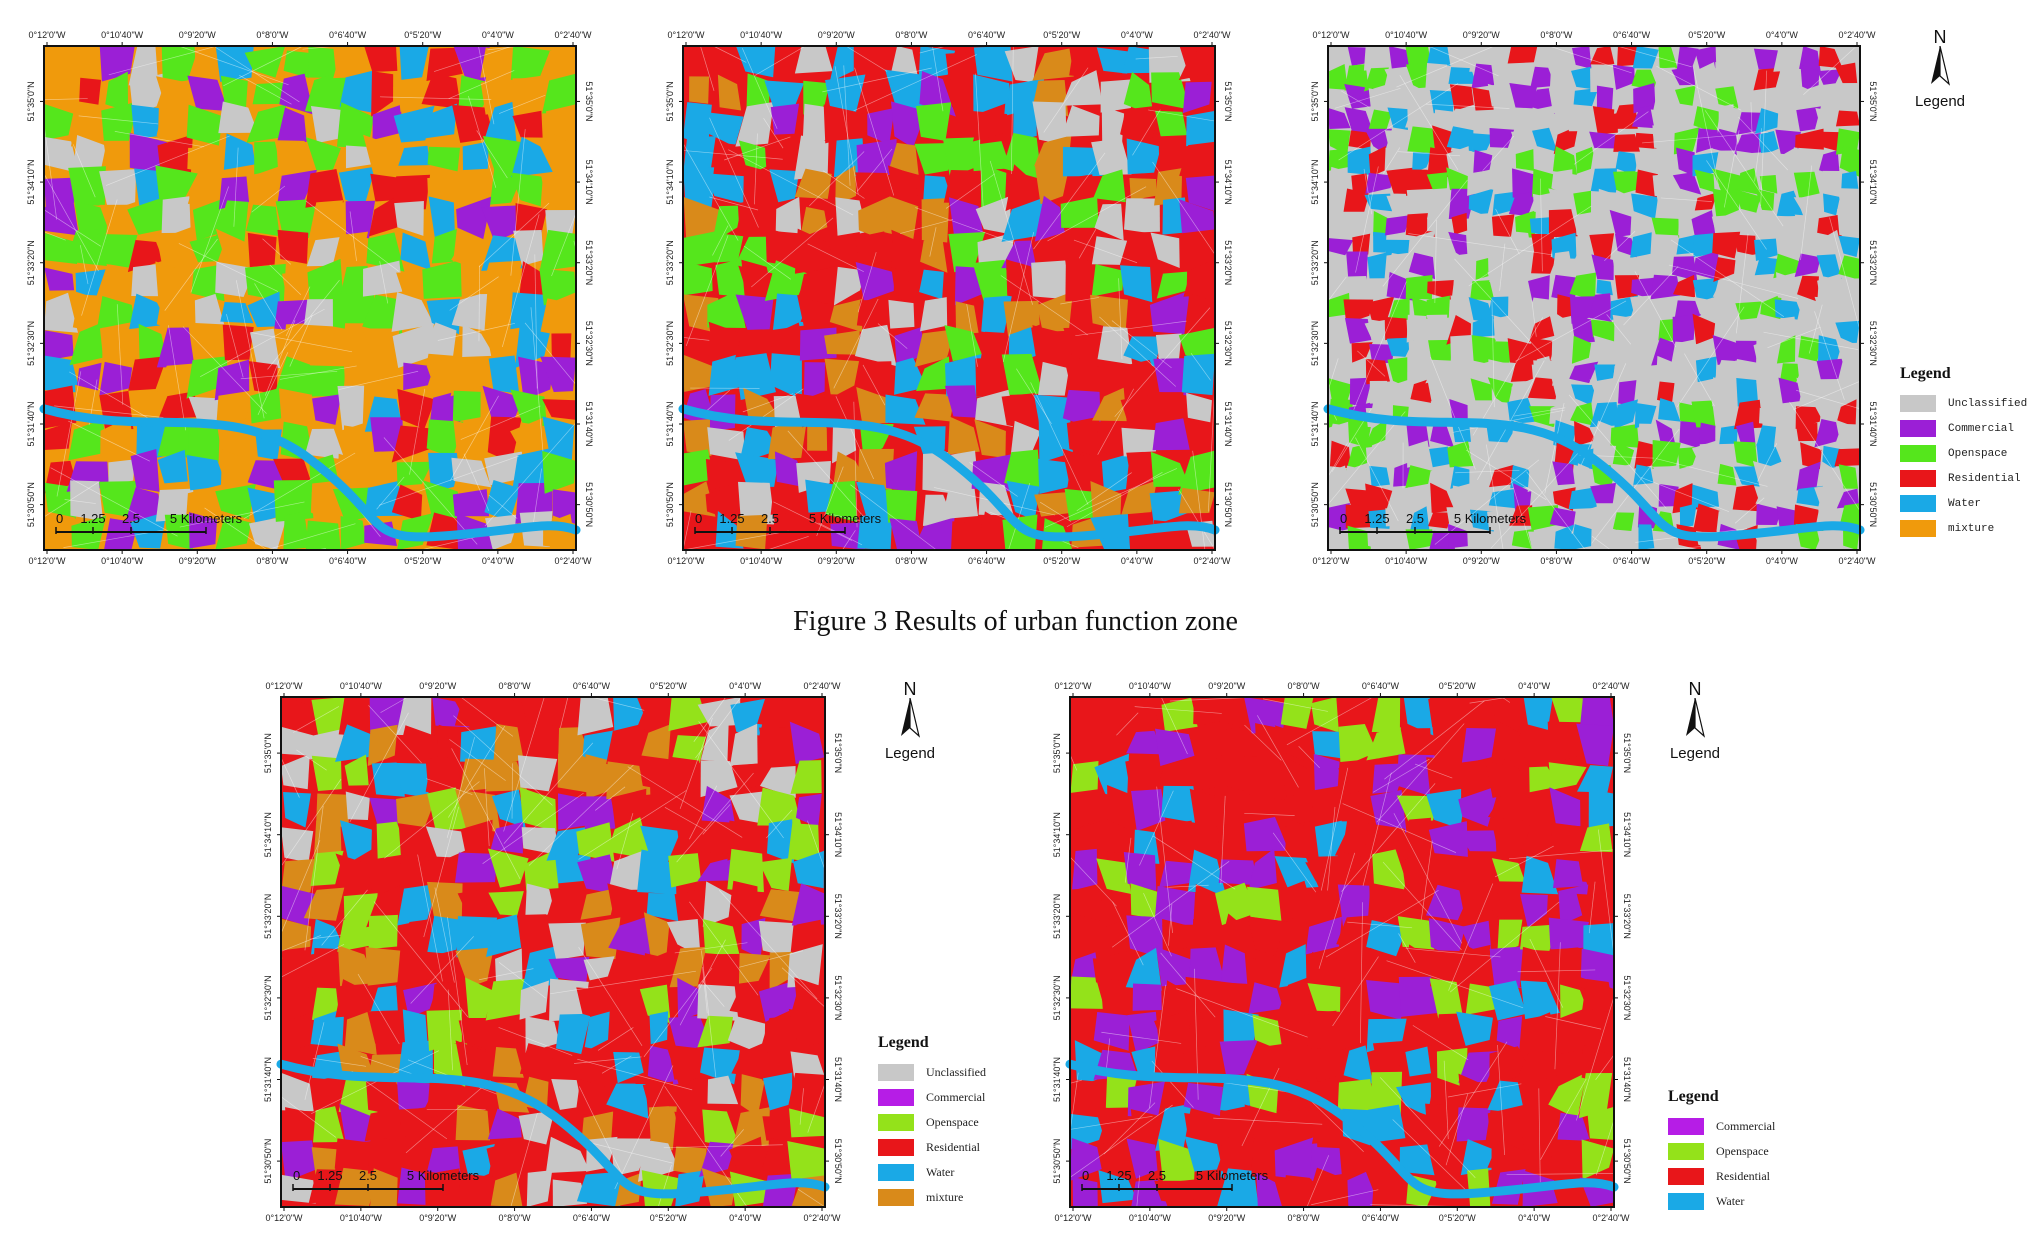  What do you see at coordinates (268, 834) in the screenshot?
I see `lat-tick-label: 51°34'10"N` at bounding box center [268, 834].